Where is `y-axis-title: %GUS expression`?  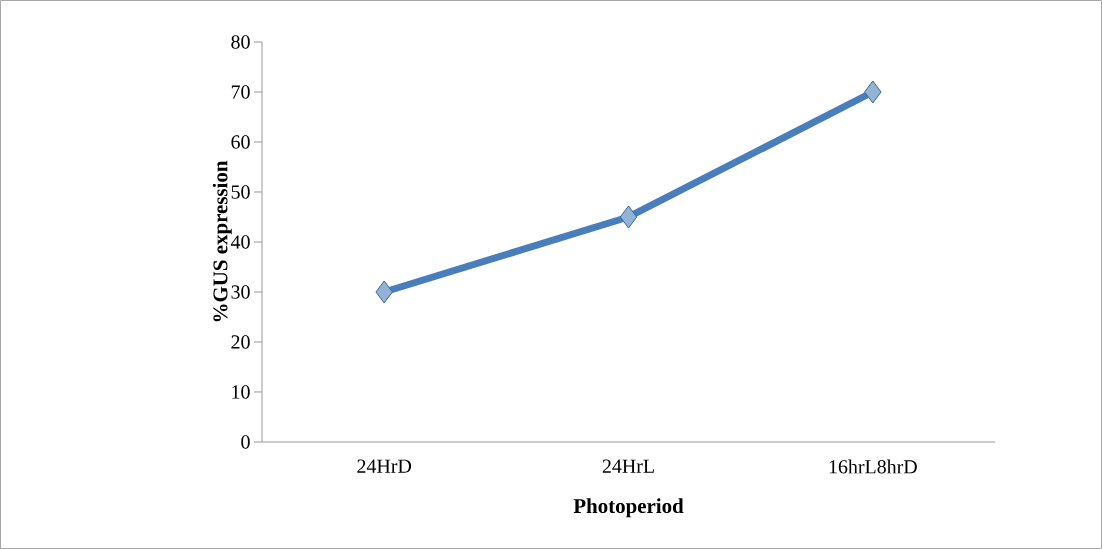
y-axis-title: %GUS expression is located at coordinates (222, 241).